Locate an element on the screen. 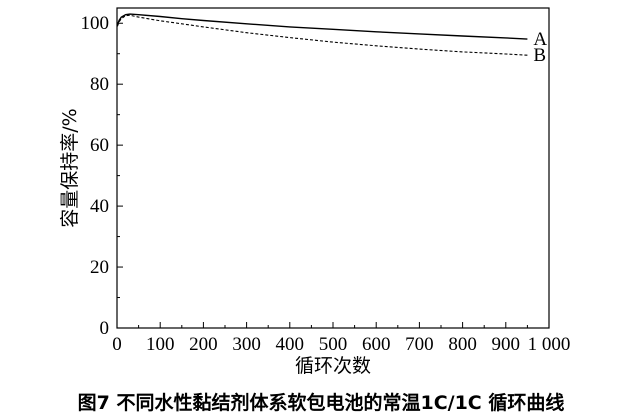  x-axis: 0 100 200 300 400 500 600 700 800 900 1 000 is located at coordinates (341, 338).